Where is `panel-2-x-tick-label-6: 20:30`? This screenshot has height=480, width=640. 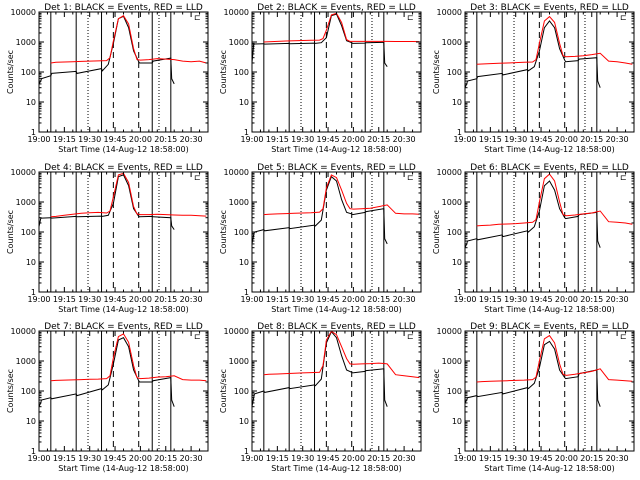
panel-2-x-tick-label-6: 20:30 is located at coordinates (404, 139).